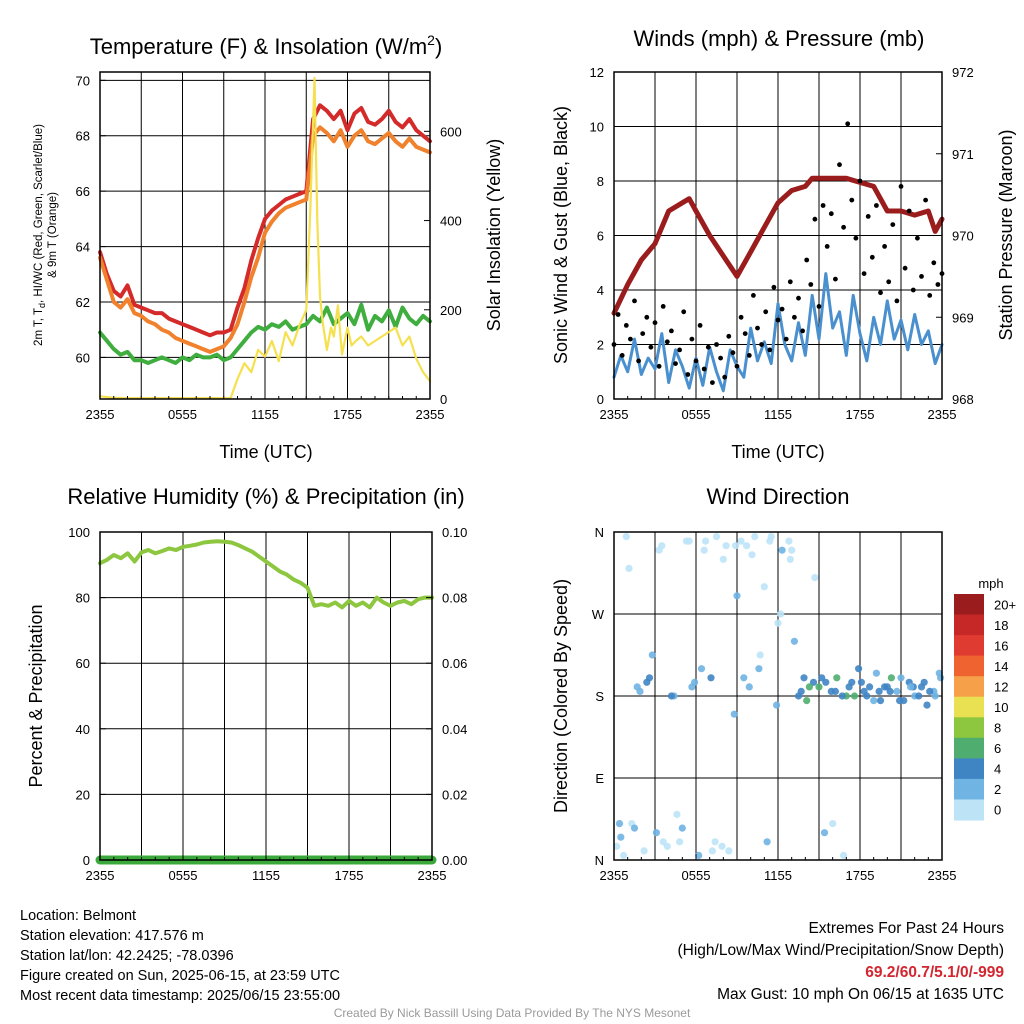 This screenshot has height=1024, width=1024. I want to click on colorbar-label: 20+, so click(1005, 604).